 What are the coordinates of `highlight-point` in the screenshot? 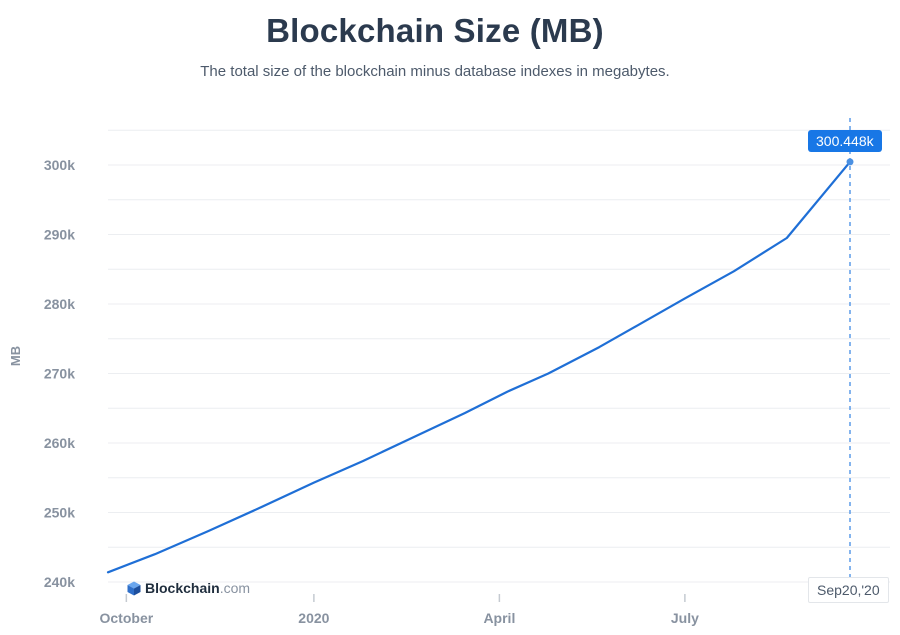 It's located at (850, 162).